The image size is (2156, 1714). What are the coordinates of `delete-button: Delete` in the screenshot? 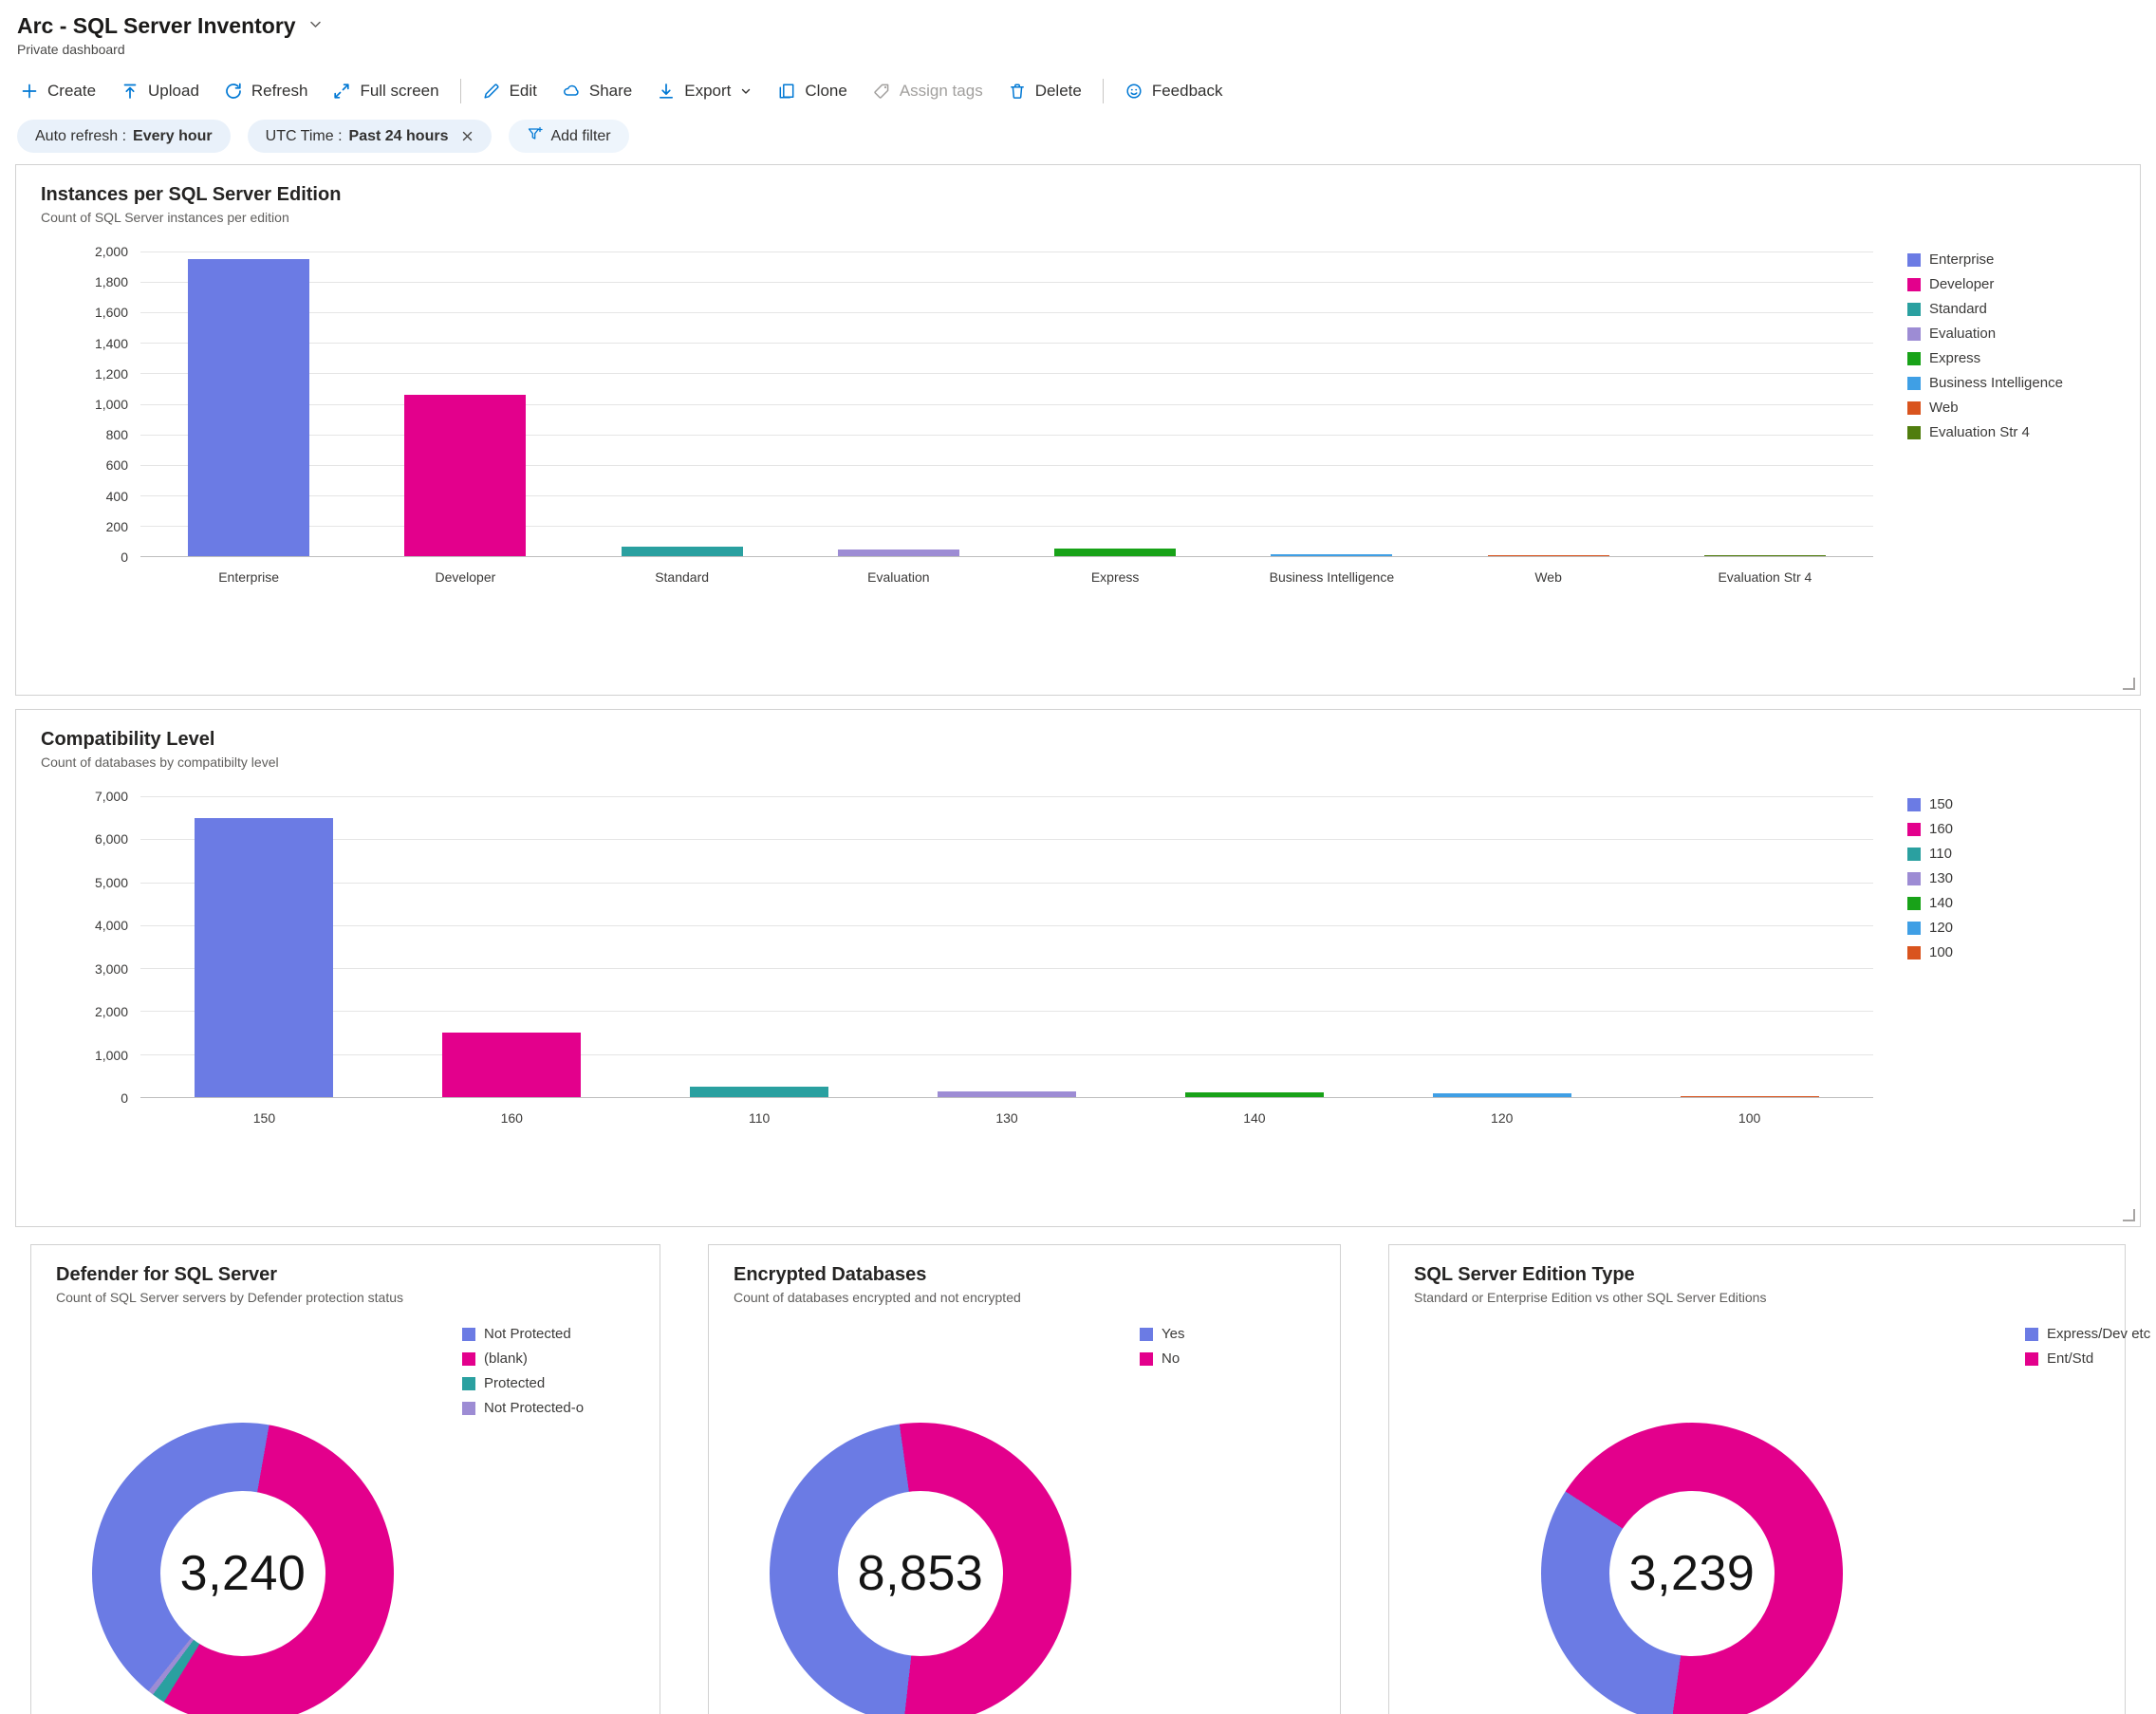 It's located at (1044, 91).